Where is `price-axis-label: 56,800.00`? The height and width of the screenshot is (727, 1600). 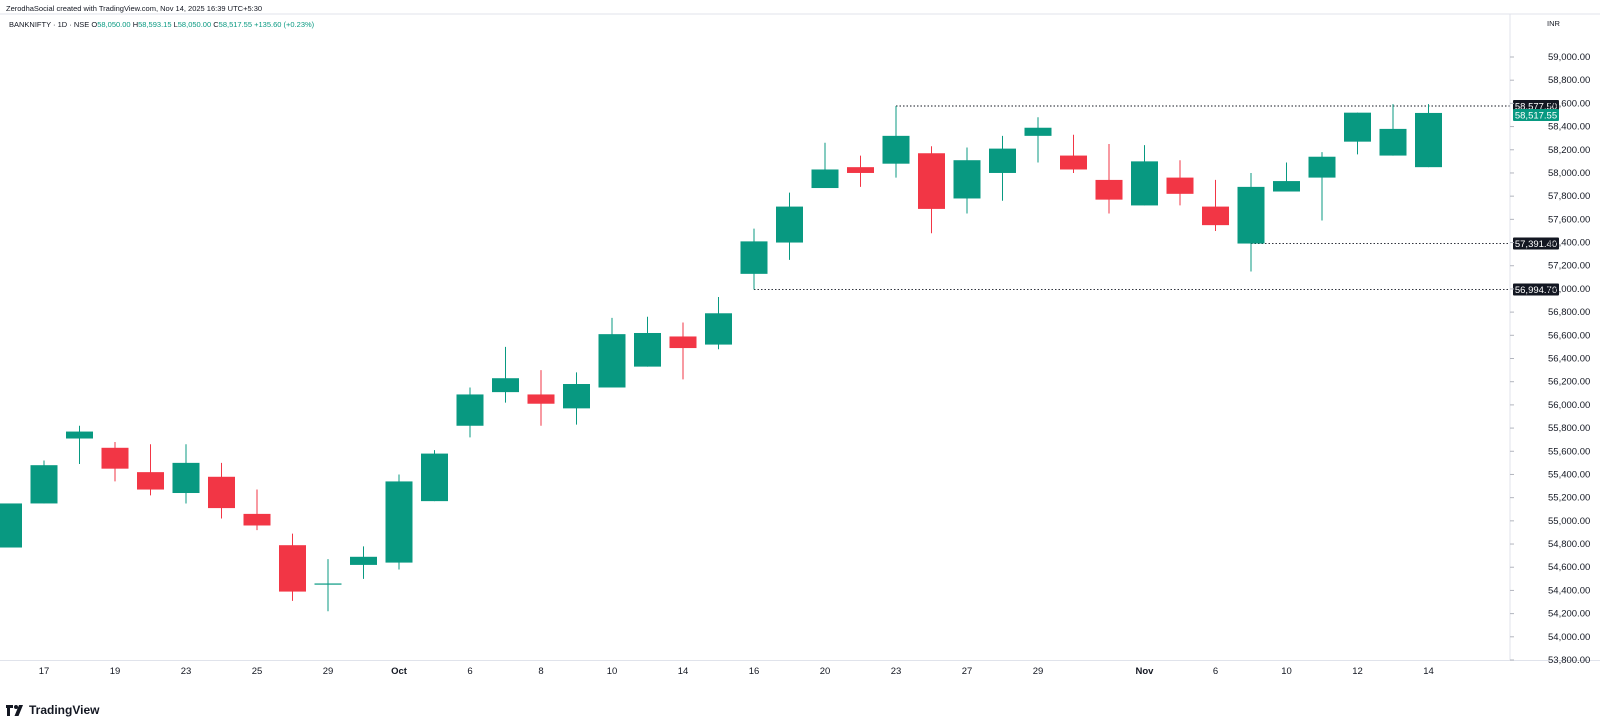 price-axis-label: 56,800.00 is located at coordinates (1569, 312).